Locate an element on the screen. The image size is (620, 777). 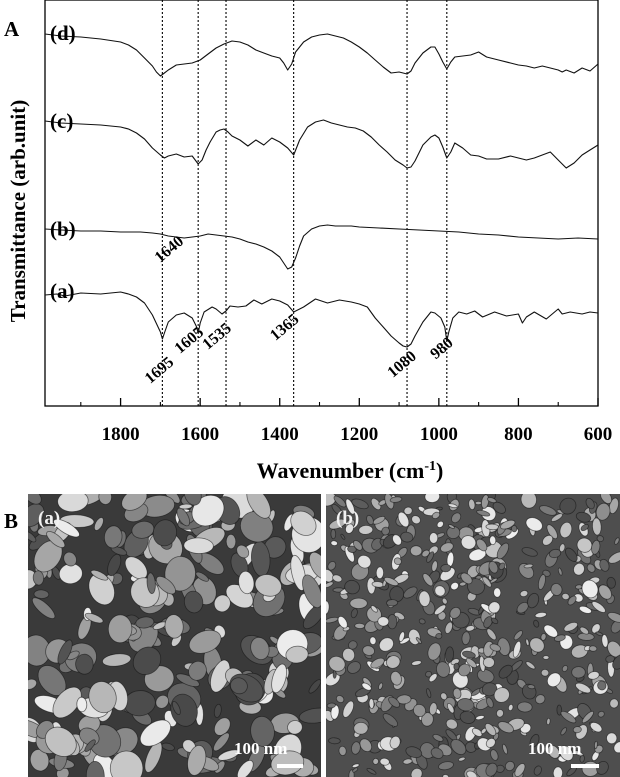
series-label-b: (b) is located at coordinates (63, 229).